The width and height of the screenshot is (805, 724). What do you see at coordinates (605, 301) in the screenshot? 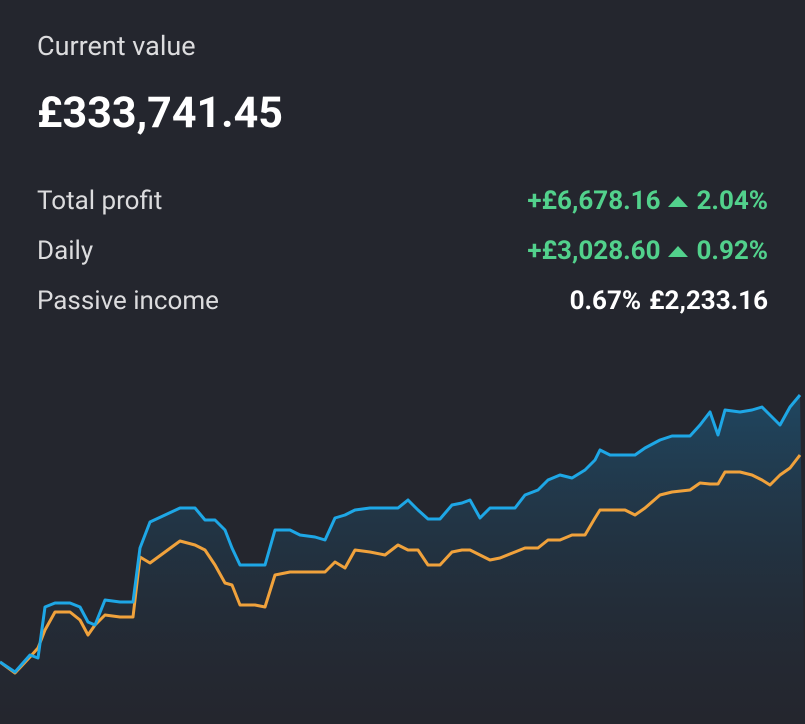
I see `percent: 0.67%` at bounding box center [605, 301].